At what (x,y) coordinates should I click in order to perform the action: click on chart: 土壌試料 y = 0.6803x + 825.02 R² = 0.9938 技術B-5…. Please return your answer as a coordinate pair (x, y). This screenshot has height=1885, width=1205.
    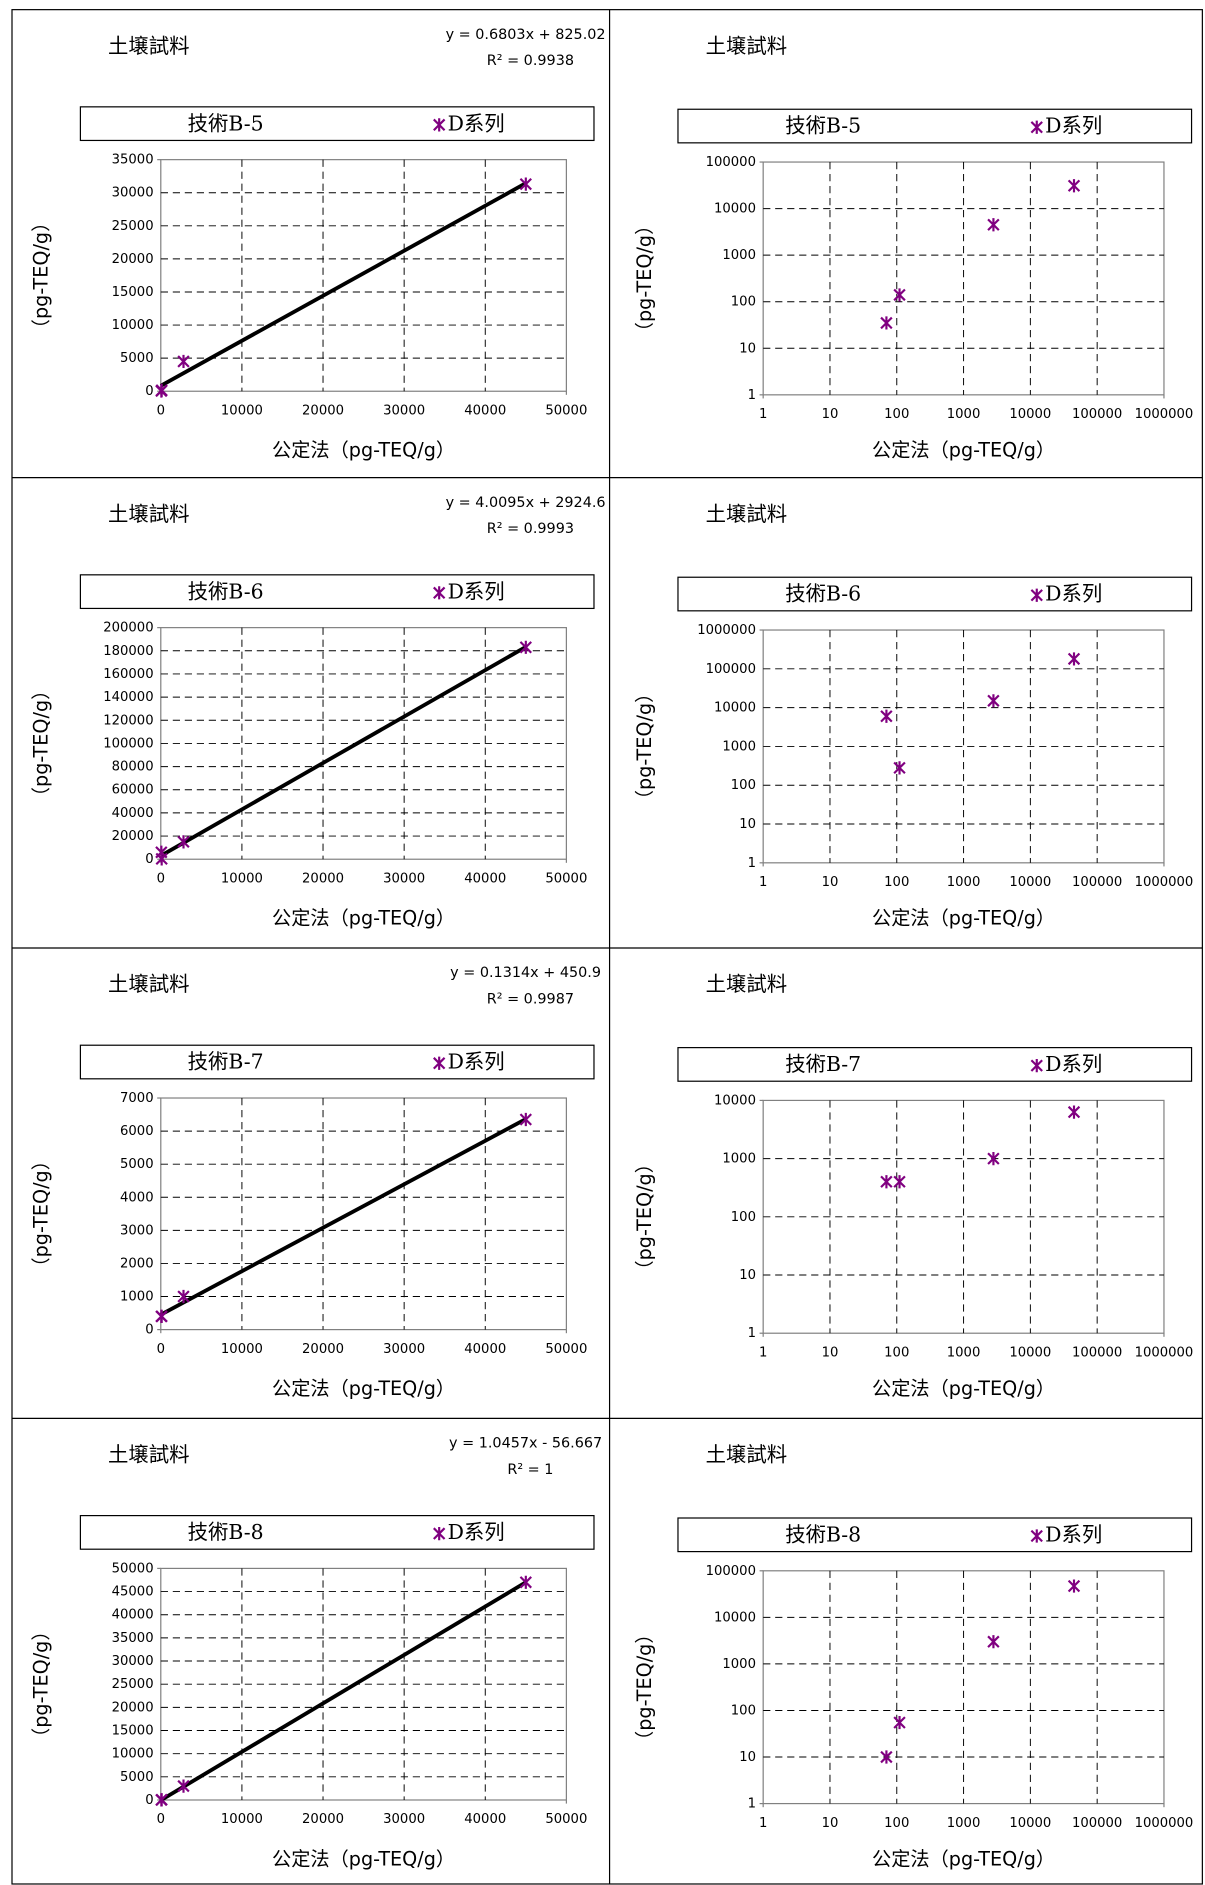
    Looking at the image, I should click on (317, 244).